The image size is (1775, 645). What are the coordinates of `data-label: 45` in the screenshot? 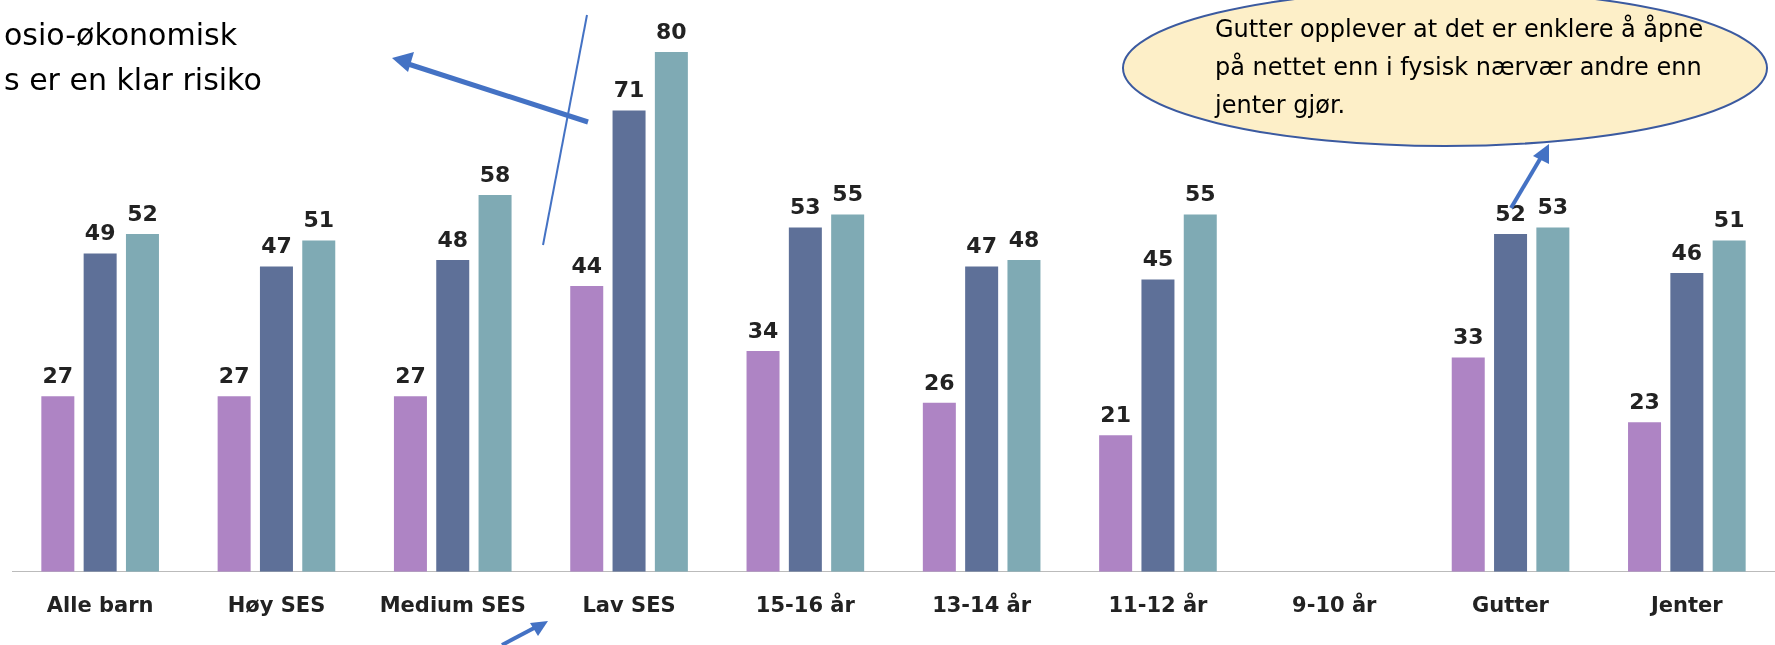 It's located at (1158, 259).